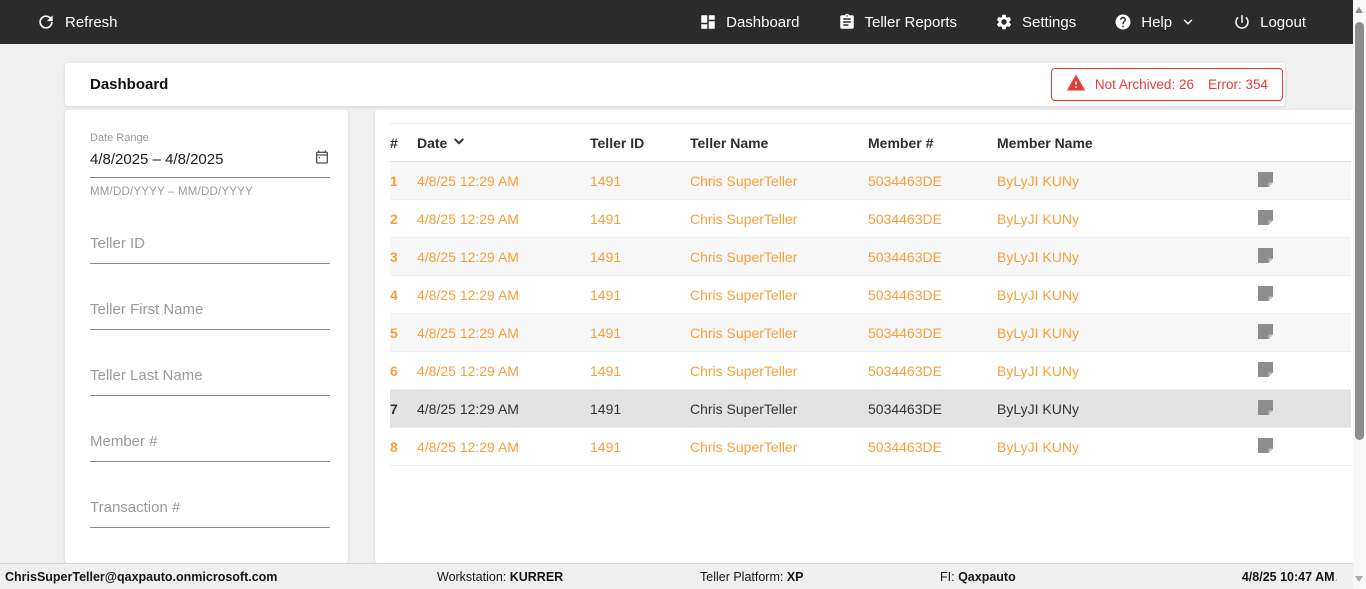  What do you see at coordinates (978, 576) in the screenshot?
I see `fi-status: FI: Qaxpauto` at bounding box center [978, 576].